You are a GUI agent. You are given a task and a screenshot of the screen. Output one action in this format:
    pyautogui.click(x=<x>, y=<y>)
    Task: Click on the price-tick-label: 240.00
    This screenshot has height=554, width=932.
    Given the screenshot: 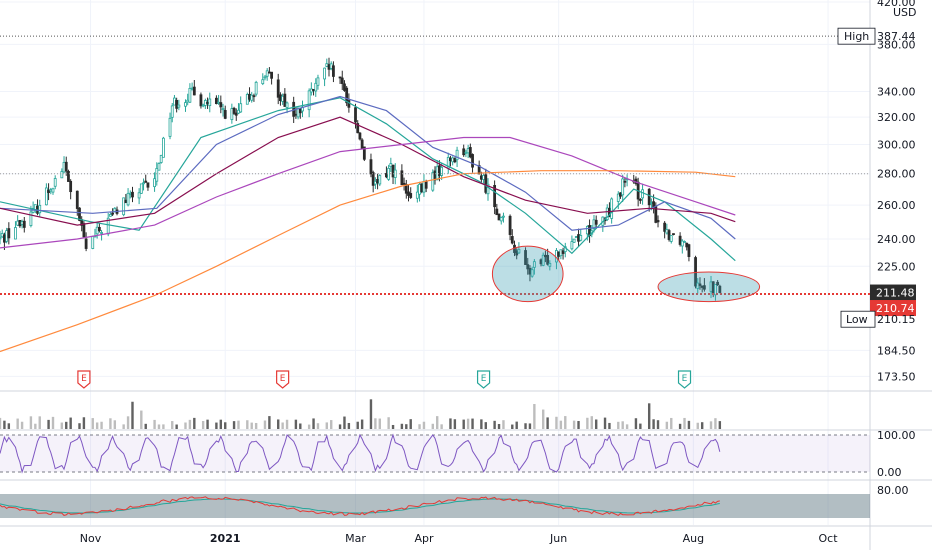 What is the action you would take?
    pyautogui.click(x=896, y=239)
    